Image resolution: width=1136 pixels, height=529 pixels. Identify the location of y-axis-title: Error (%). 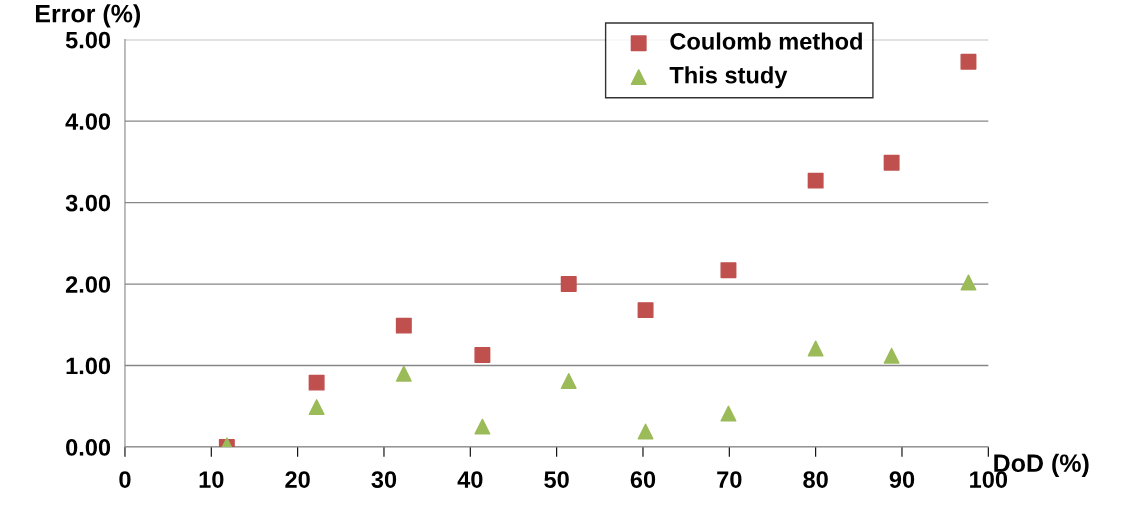
(88, 16).